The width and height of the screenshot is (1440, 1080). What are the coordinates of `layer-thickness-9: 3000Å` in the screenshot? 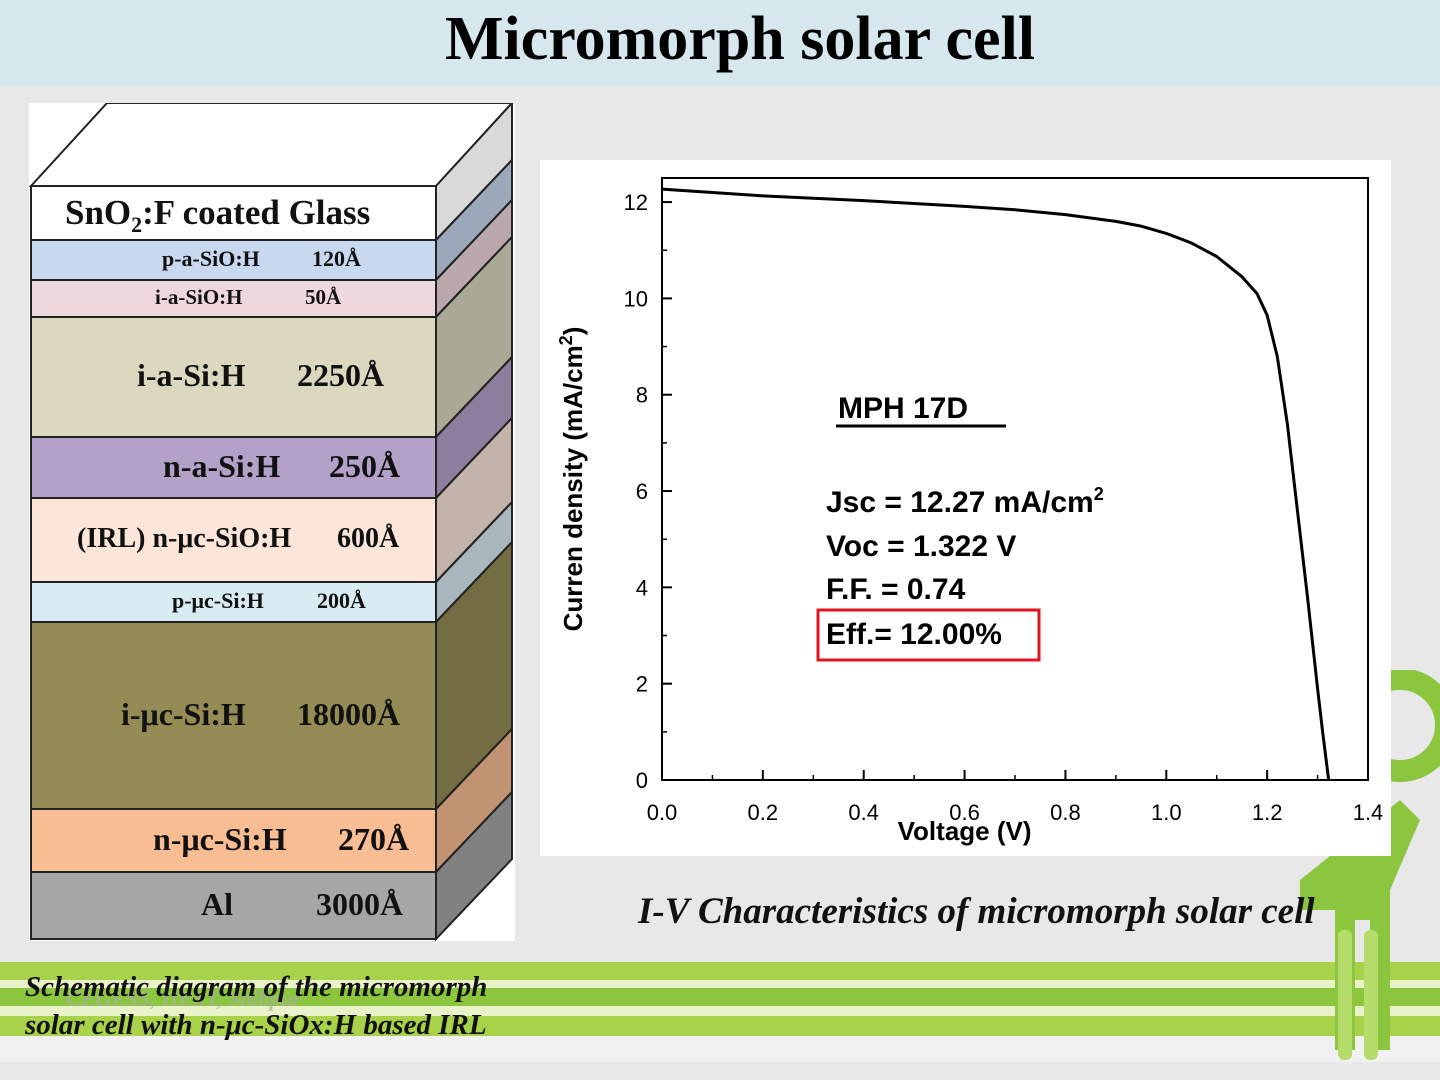 It's located at (360, 903).